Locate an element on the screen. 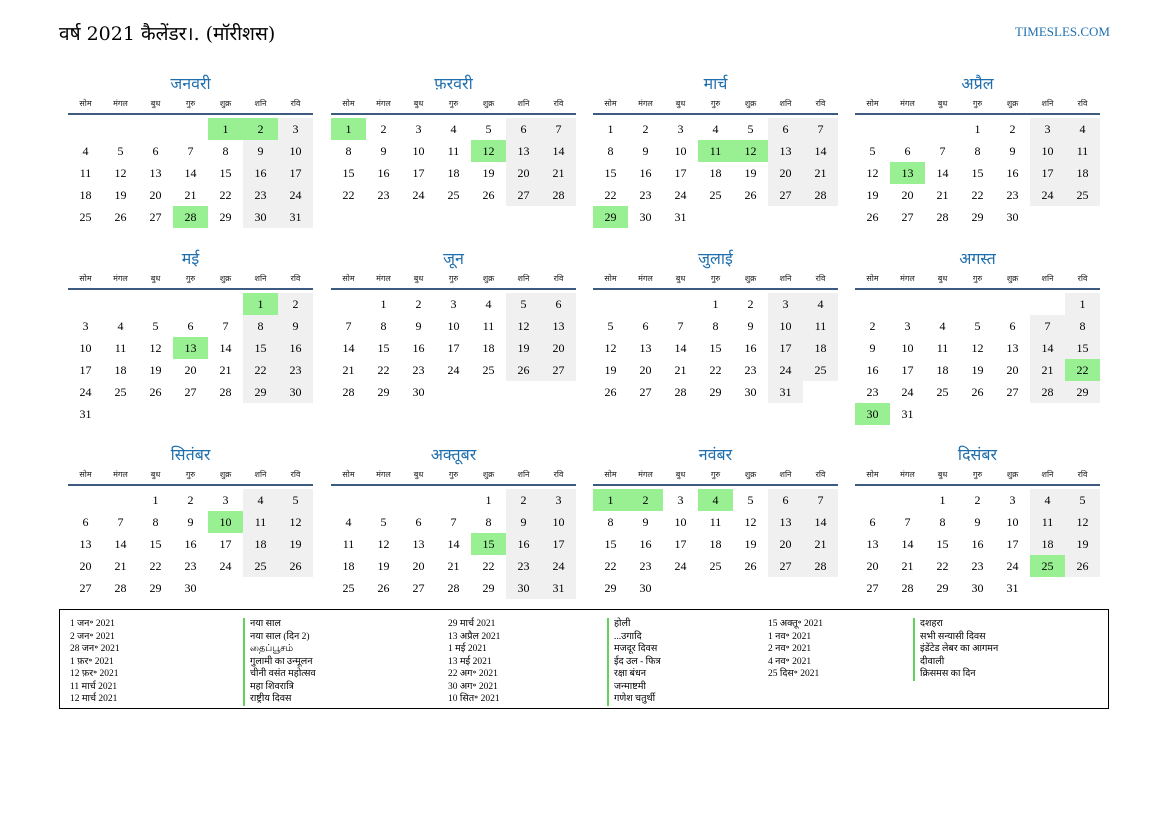 Image resolution: width=1169 pixels, height=827 pixels. holiday-name: नया साल is located at coordinates (279, 624).